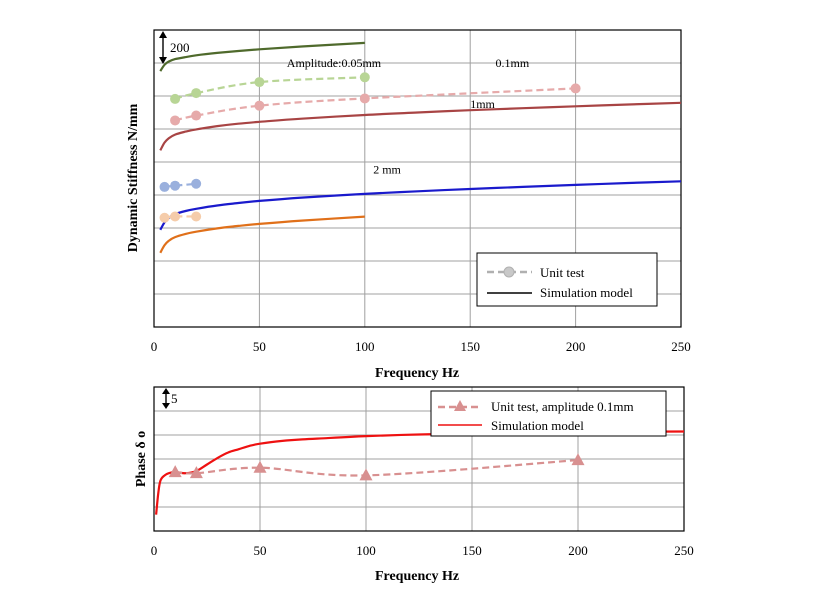 This screenshot has width=838, height=611. I want to click on phase-x-ticks: 0 50 100 150 200 250, so click(422, 550).